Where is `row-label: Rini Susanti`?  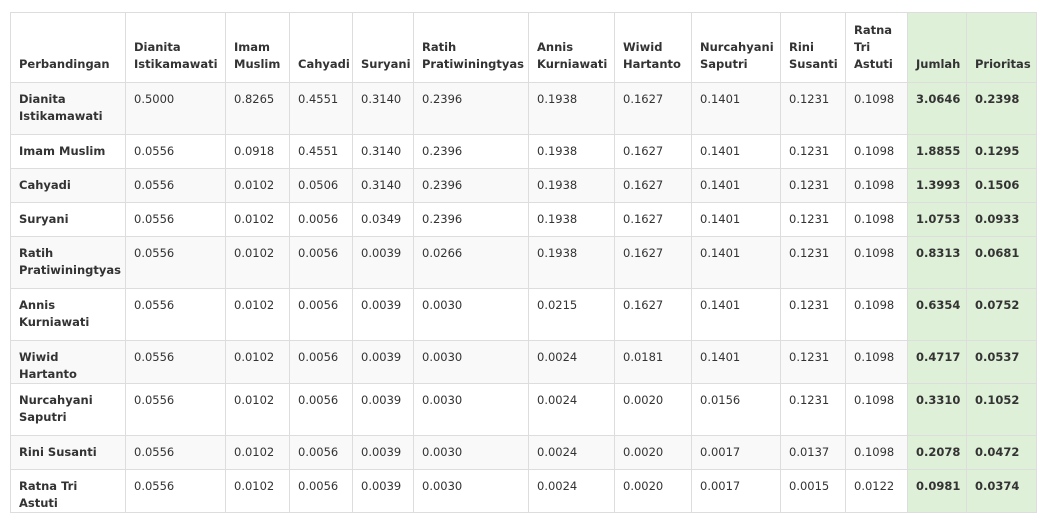
row-label: Rini Susanti is located at coordinates (68, 452).